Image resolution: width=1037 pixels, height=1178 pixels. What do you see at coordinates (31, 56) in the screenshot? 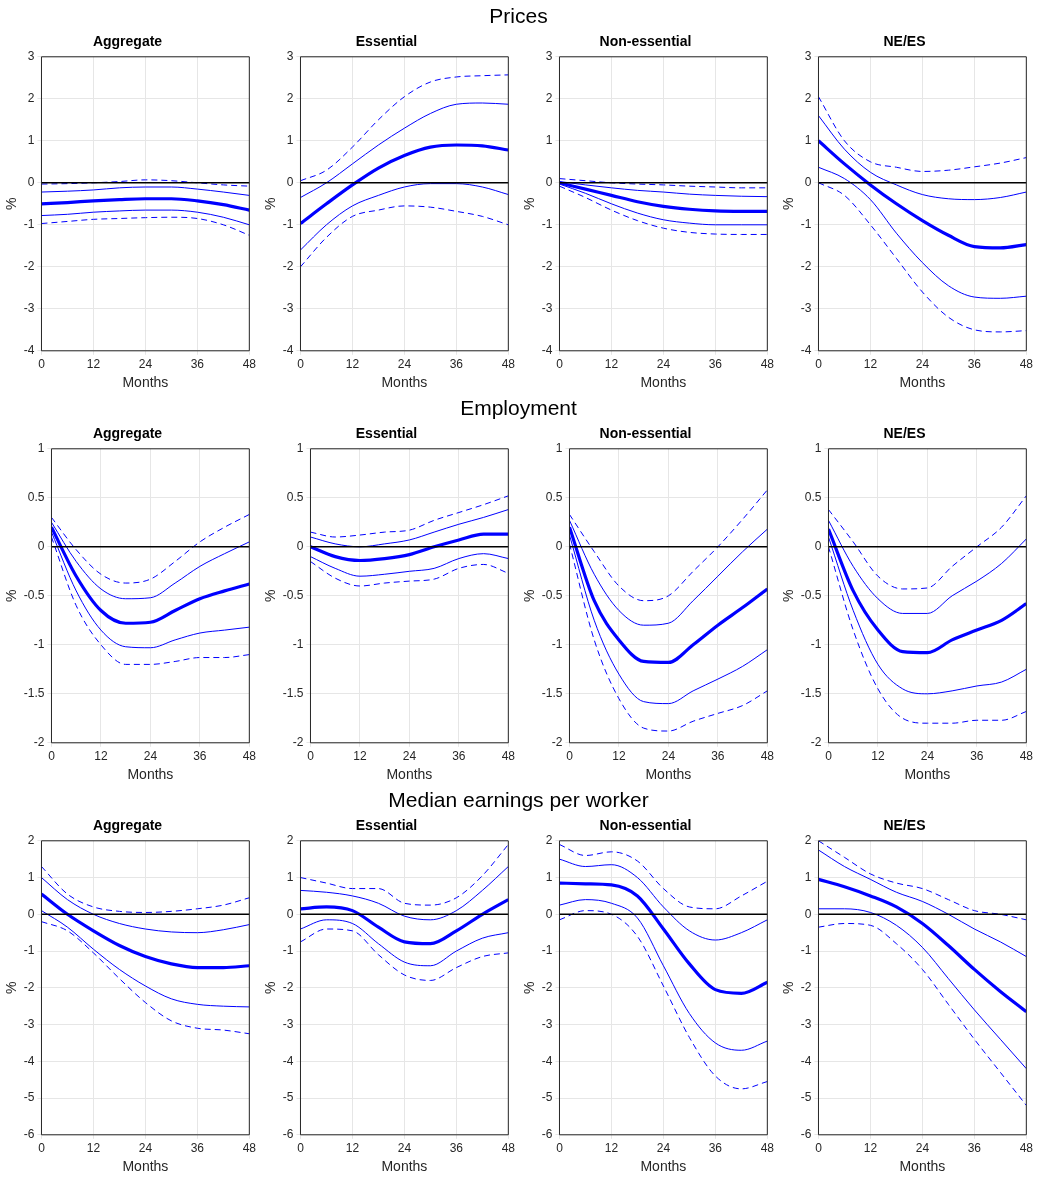
I see `y-tick-label: 3` at bounding box center [31, 56].